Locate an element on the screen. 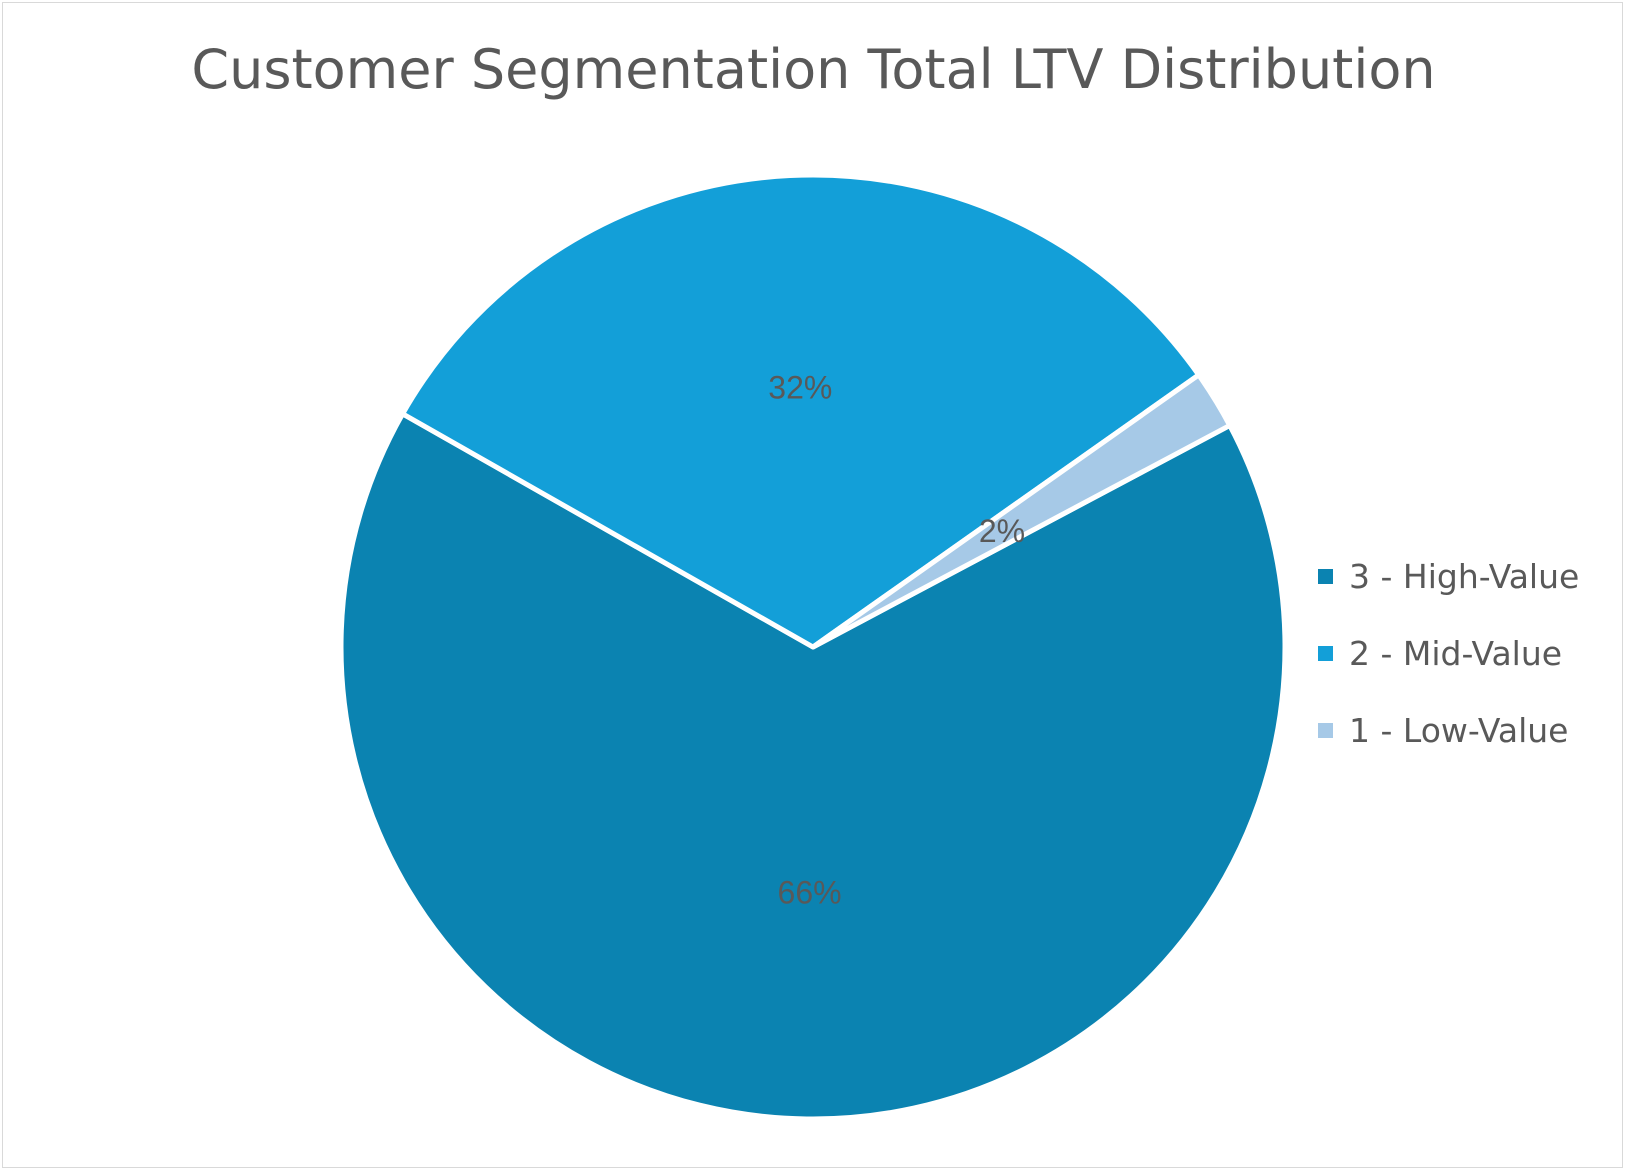 Image resolution: width=1627 pixels, height=1172 pixels. legend-label: 3 - High-Value is located at coordinates (1464, 576).